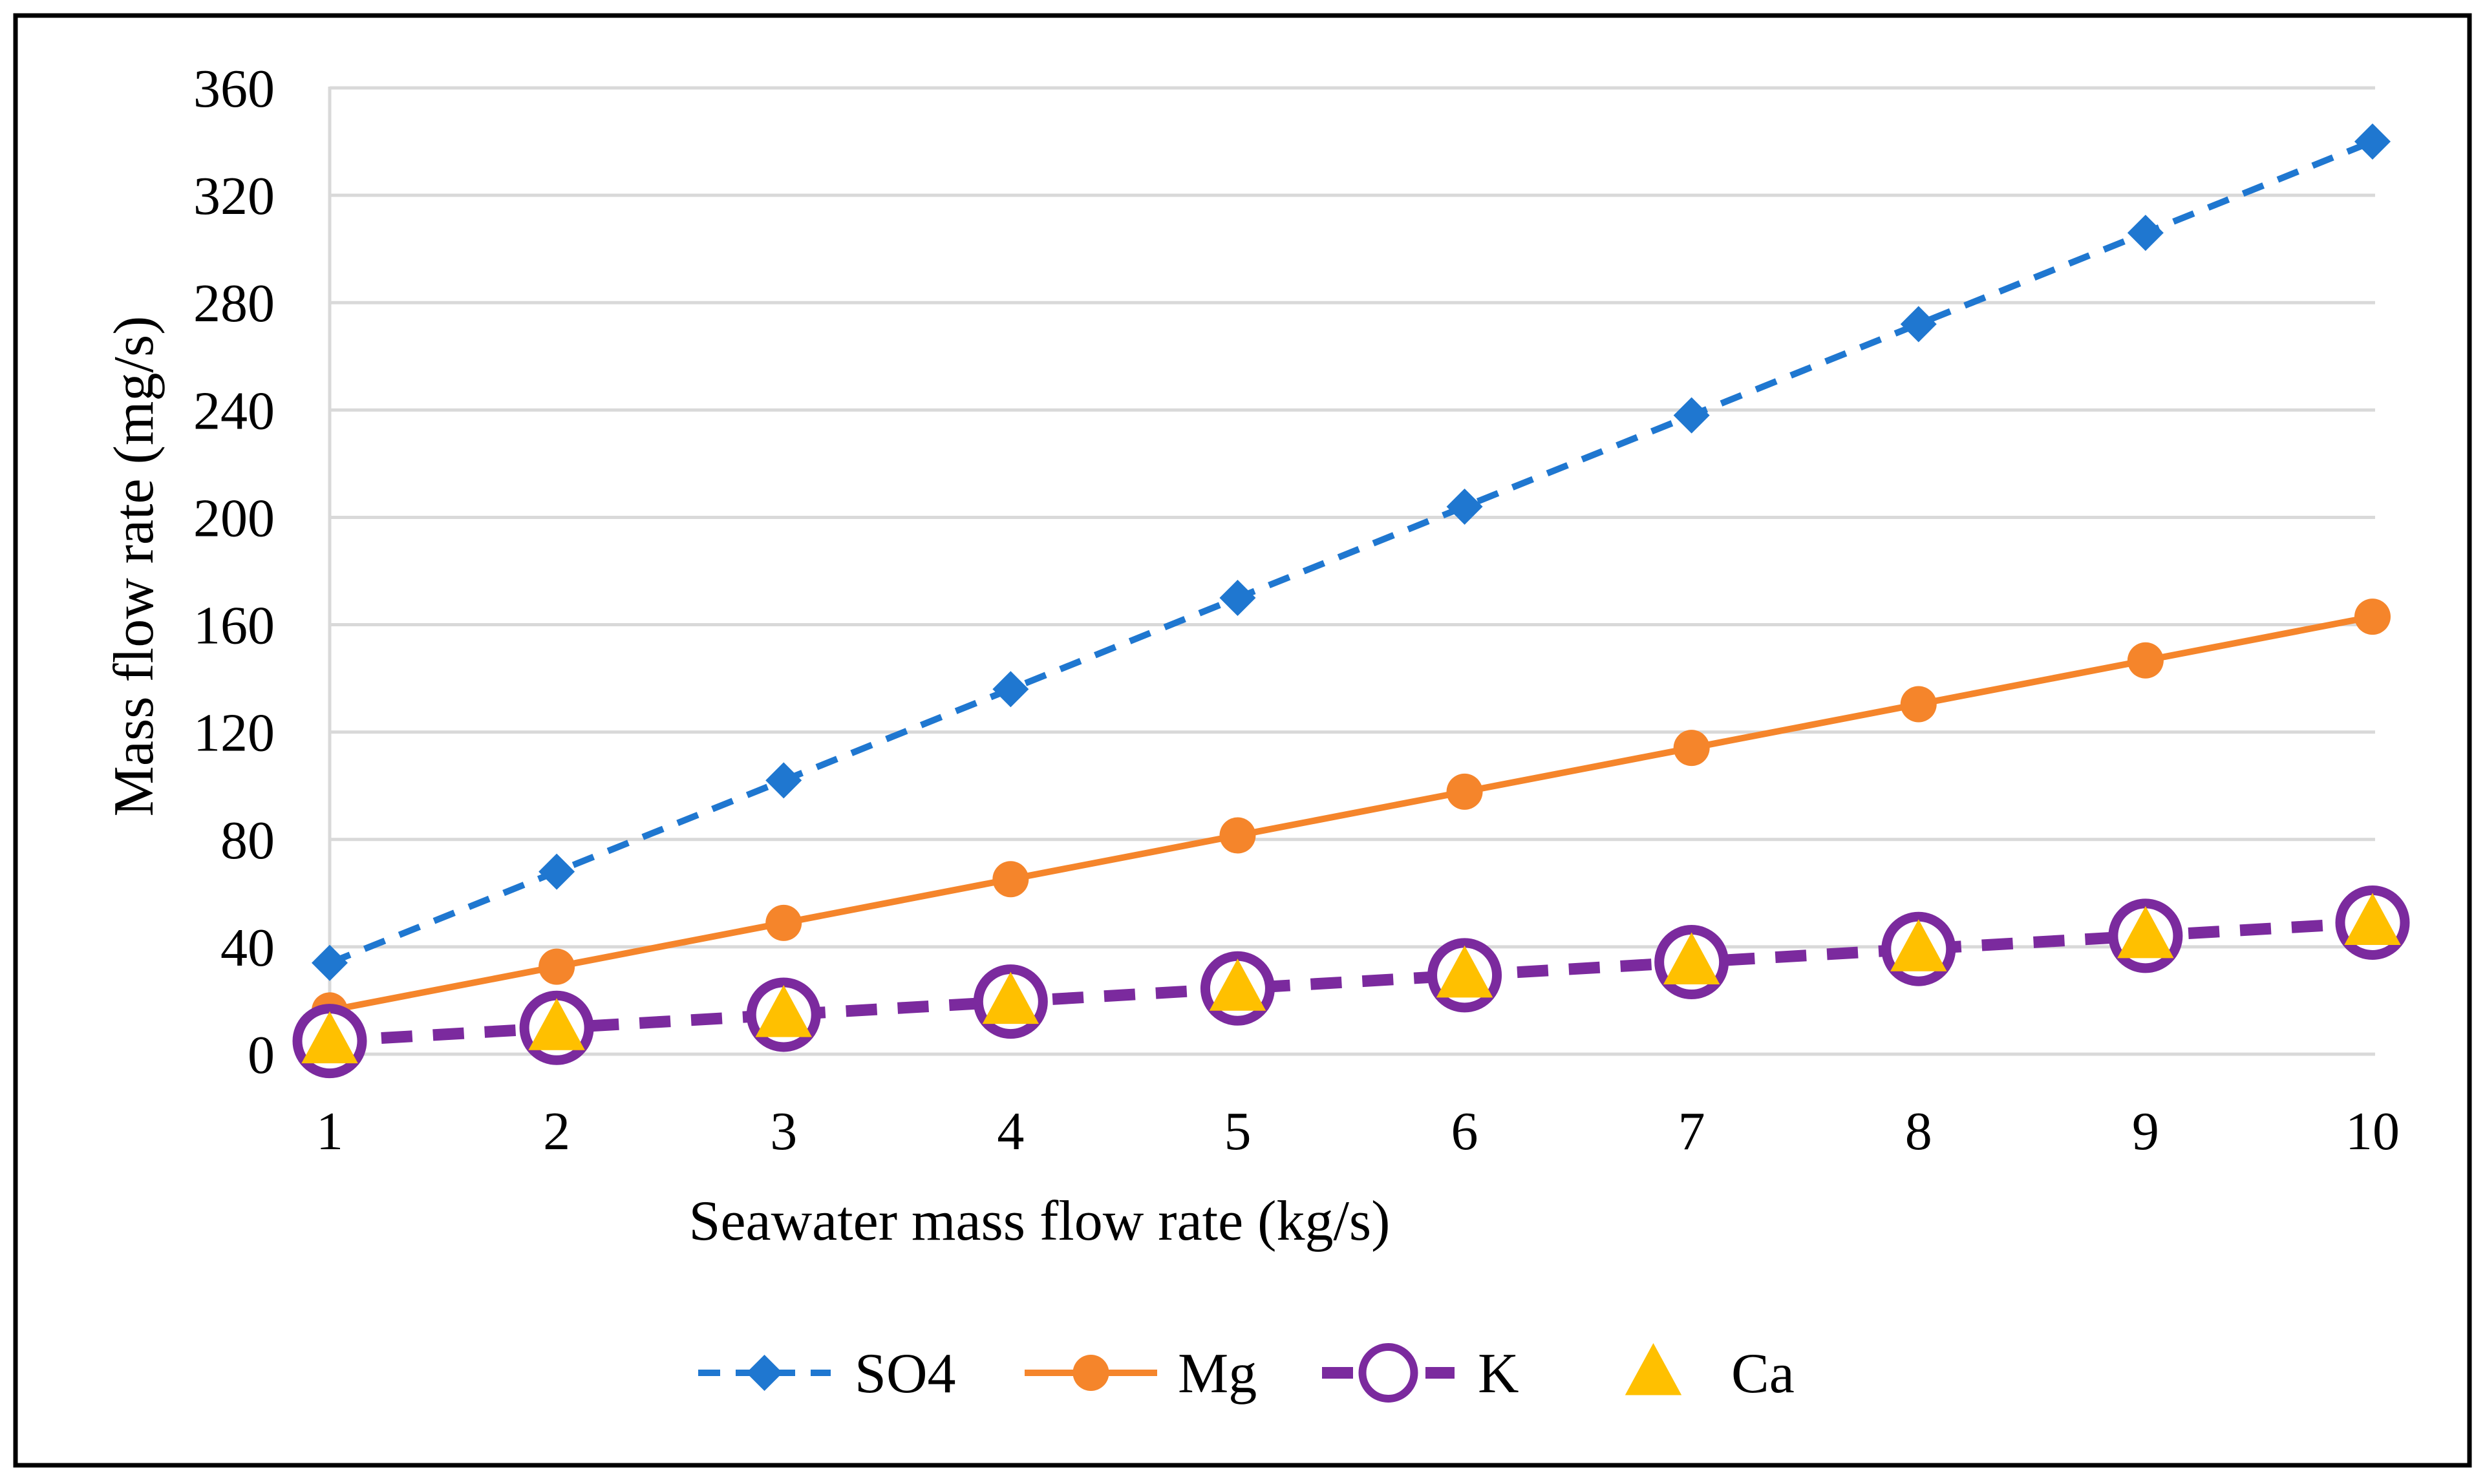 The height and width of the screenshot is (1484, 2485). I want to click on legend: SO4 Mg K Ca, so click(1246, 1374).